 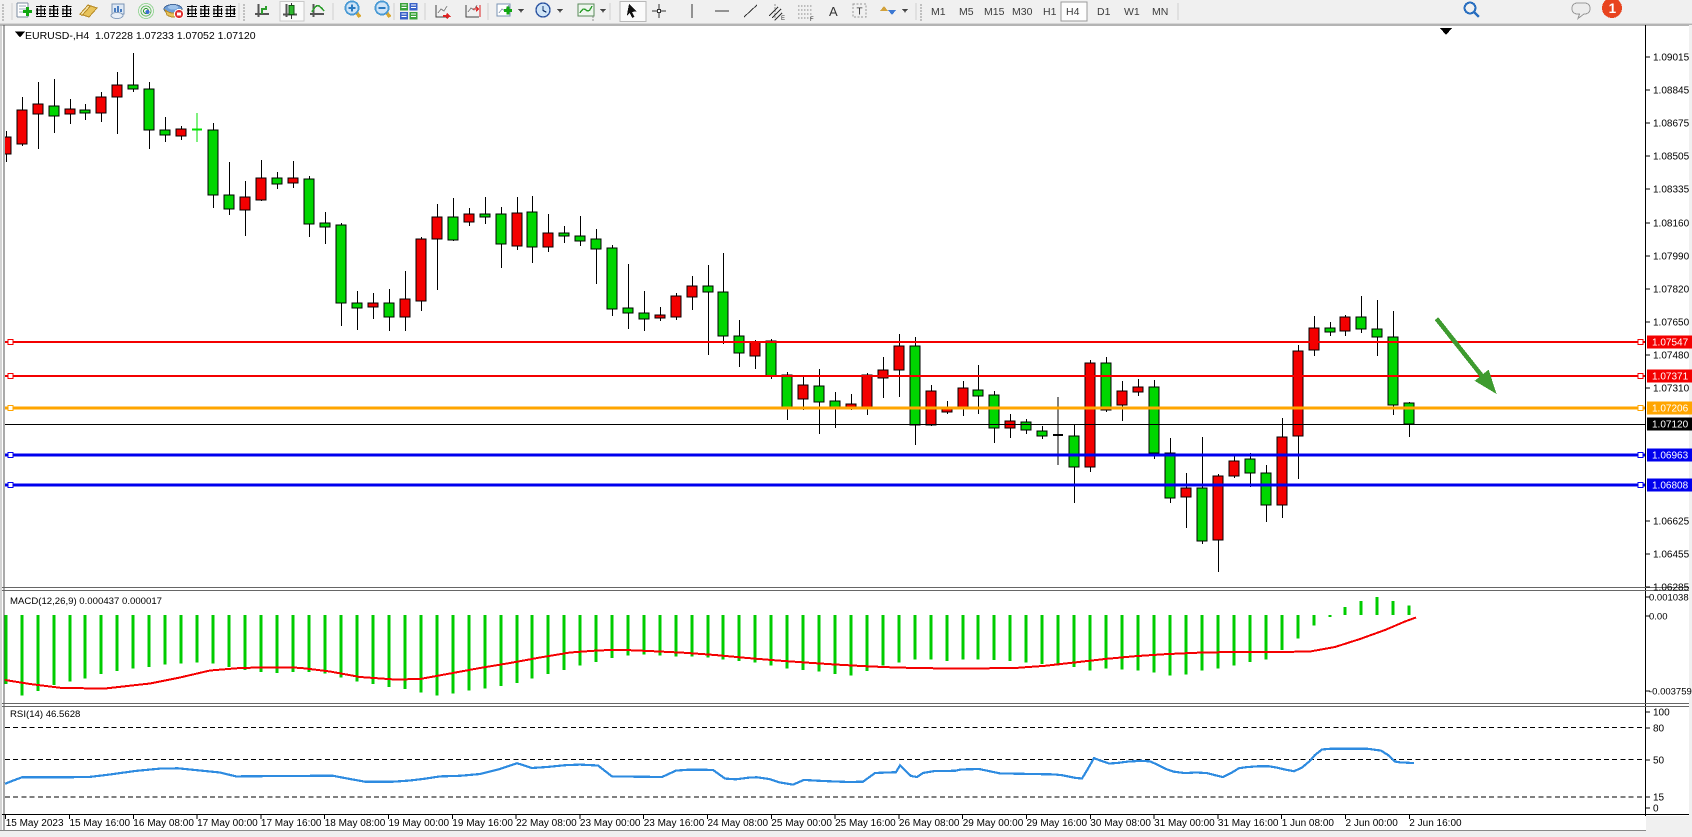 I want to click on svg-text: 0.001038, so click(x=1669, y=598).